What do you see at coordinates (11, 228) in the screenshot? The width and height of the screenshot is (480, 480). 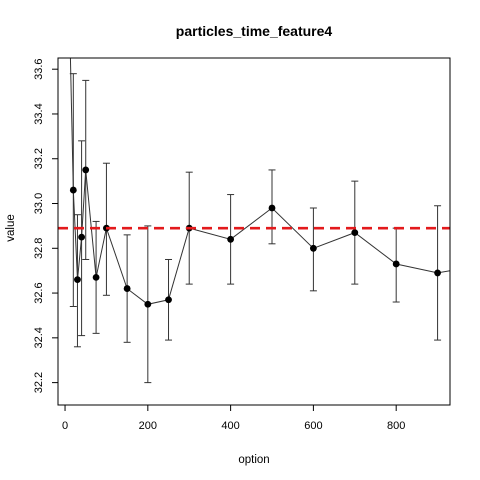 I see `y-axis-label: value` at bounding box center [11, 228].